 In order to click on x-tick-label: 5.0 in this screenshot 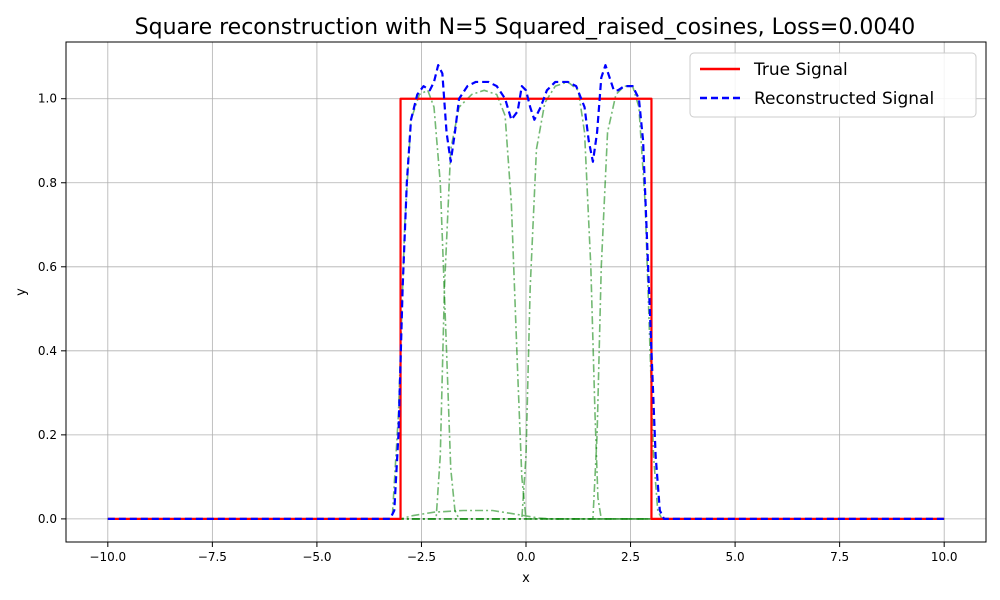, I will do `click(735, 557)`.